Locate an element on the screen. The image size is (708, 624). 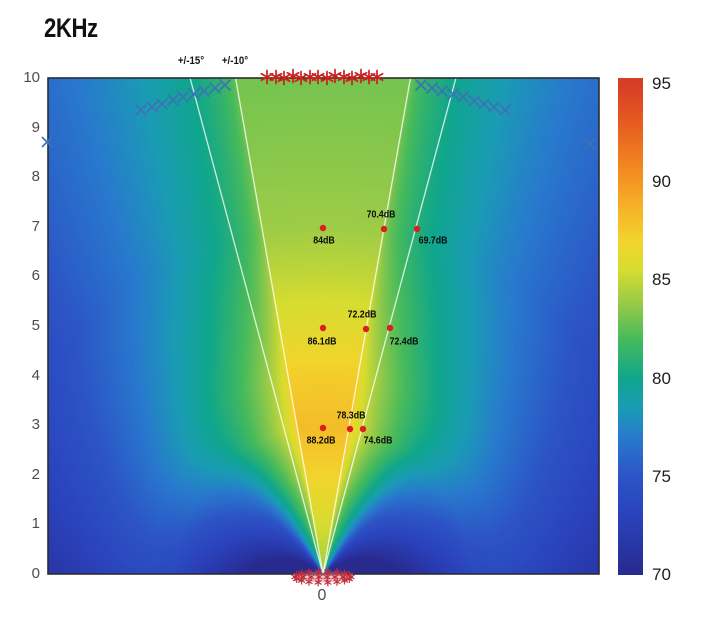
spl-annotation-label: 72.2dB is located at coordinates (362, 315).